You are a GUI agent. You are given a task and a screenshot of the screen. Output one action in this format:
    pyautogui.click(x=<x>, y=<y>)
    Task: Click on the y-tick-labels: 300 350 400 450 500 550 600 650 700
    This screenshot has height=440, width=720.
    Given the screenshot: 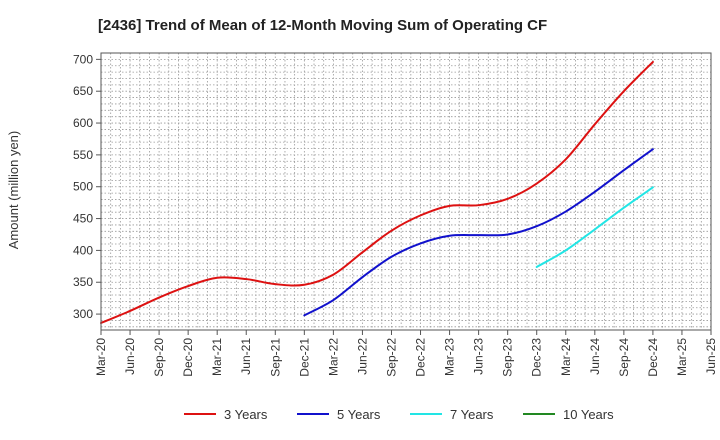 What is the action you would take?
    pyautogui.click(x=87, y=186)
    